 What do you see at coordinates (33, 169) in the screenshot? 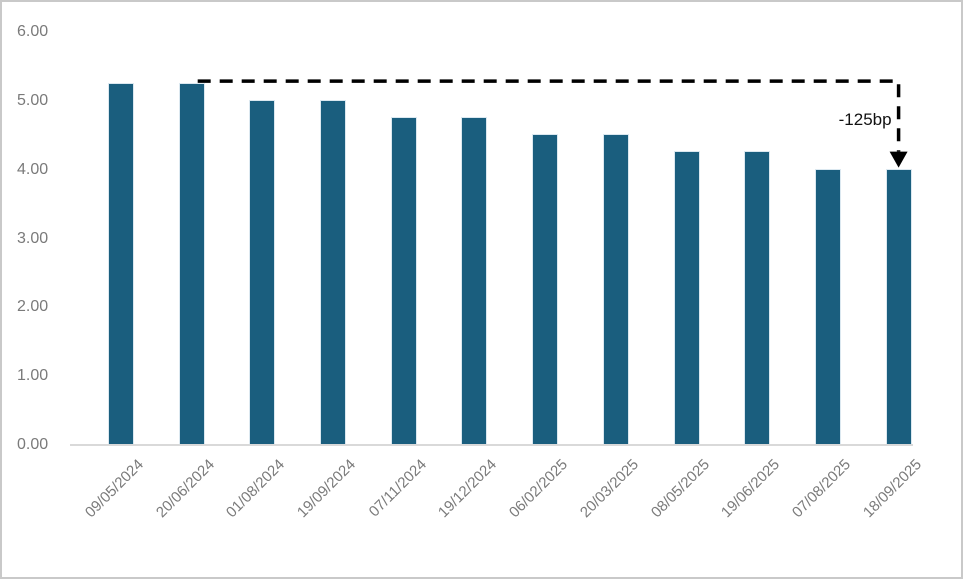
I see `y-axis-tick-label: 4.00` at bounding box center [33, 169].